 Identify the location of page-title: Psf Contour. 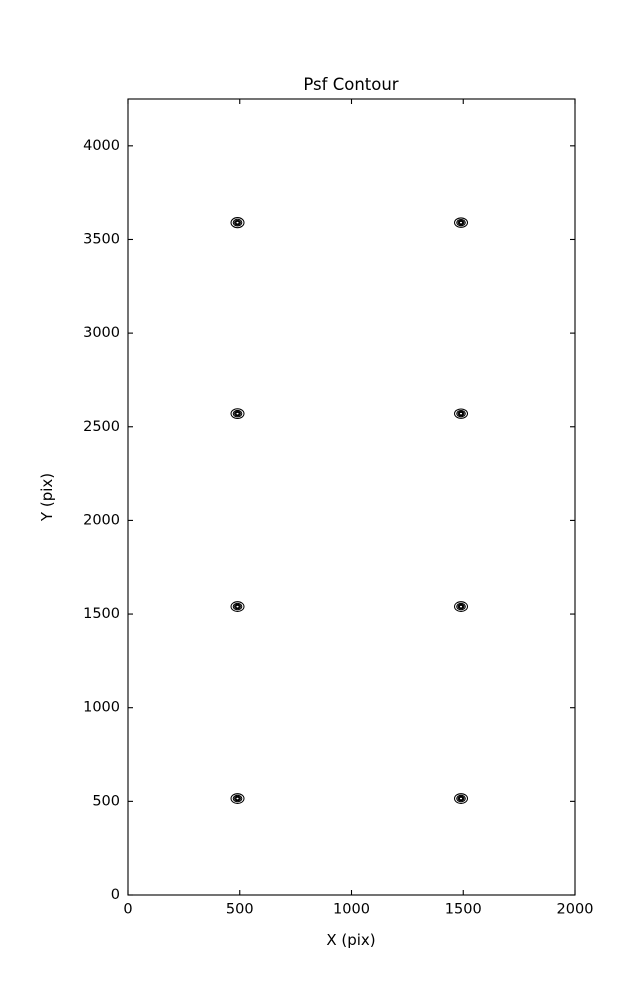
(350, 84).